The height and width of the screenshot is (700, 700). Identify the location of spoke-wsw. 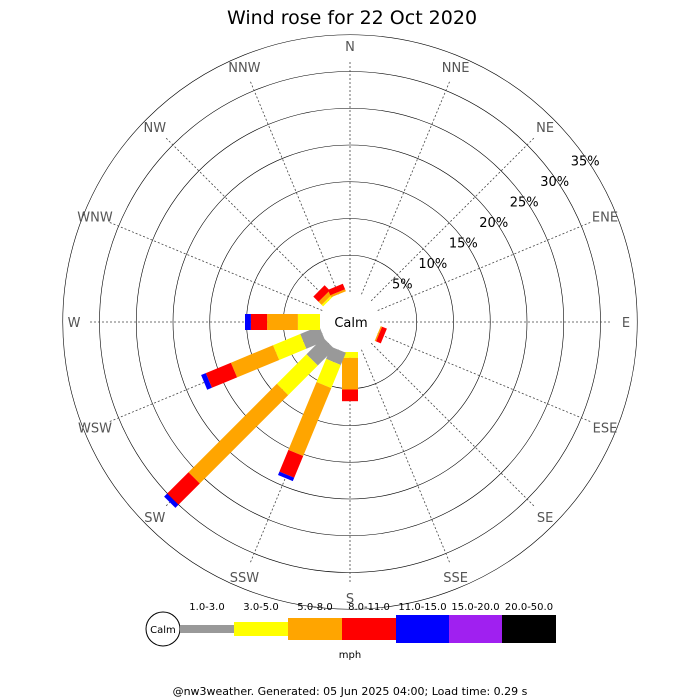
(215, 378).